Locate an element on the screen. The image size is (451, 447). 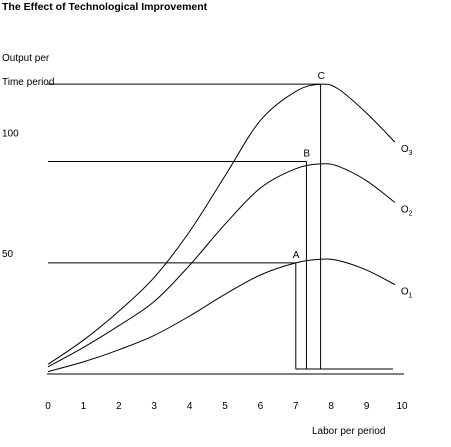
x-tick-label: 7 is located at coordinates (296, 406).